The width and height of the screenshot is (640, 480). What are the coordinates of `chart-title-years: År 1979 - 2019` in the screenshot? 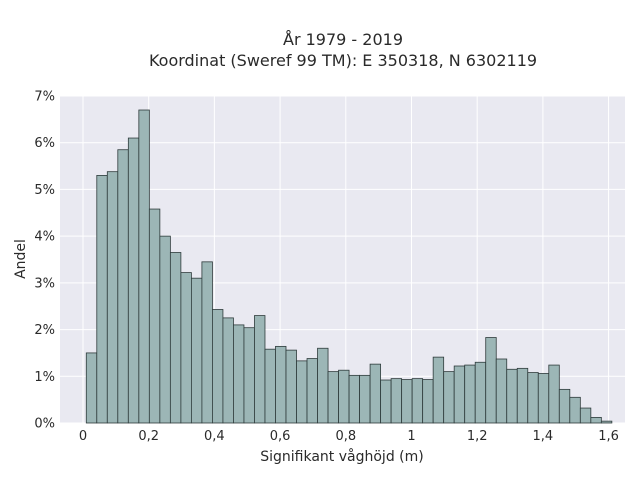 It's located at (343, 39).